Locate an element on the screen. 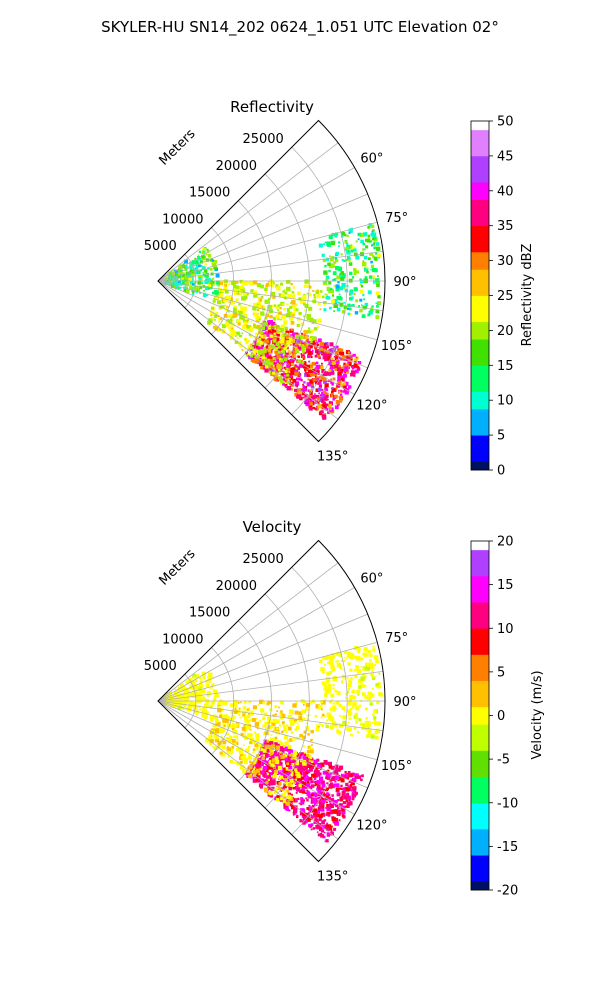 This screenshot has width=600, height=1000. colorbar-tick-label: 10 is located at coordinates (505, 629).